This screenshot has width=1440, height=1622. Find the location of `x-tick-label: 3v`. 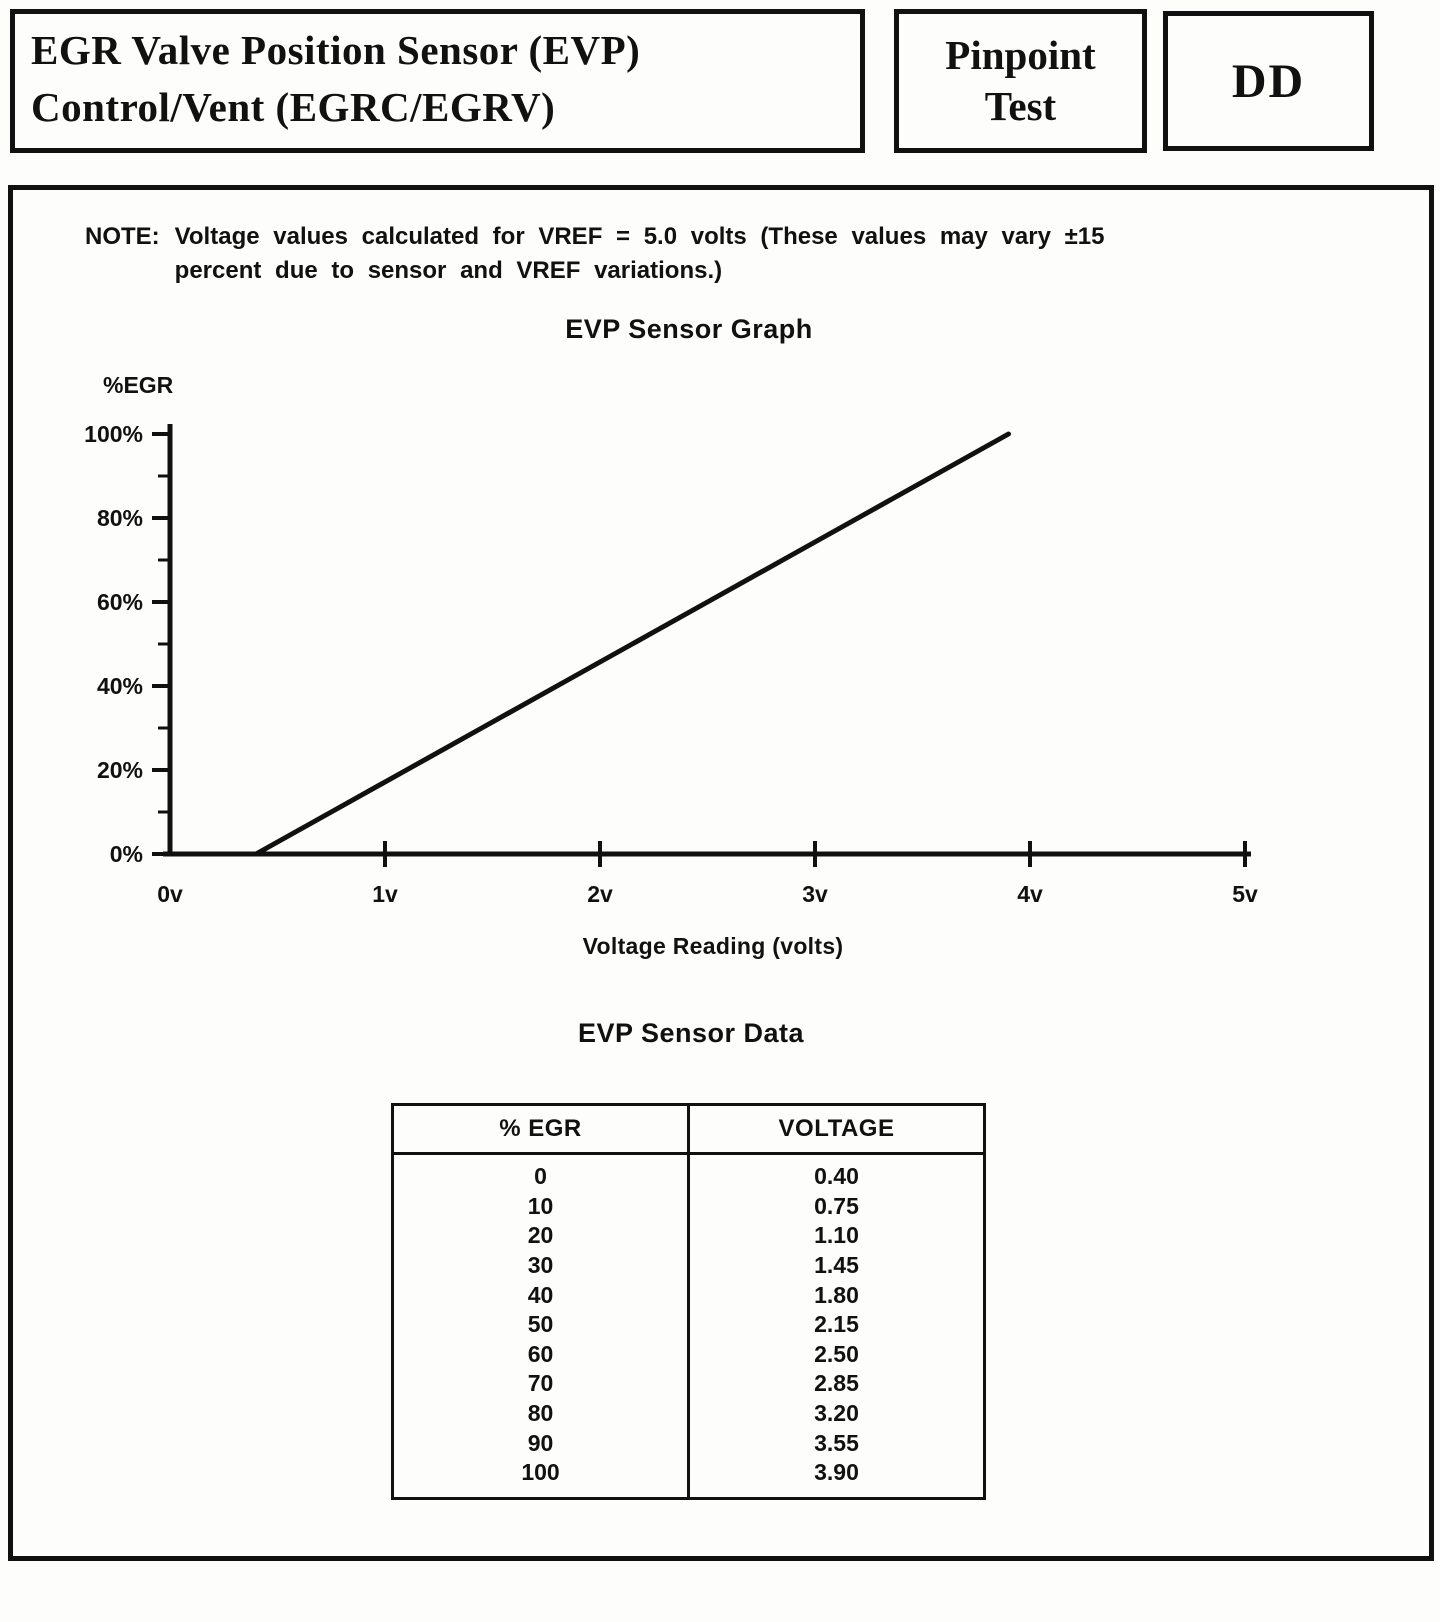

x-tick-label: 3v is located at coordinates (815, 894).